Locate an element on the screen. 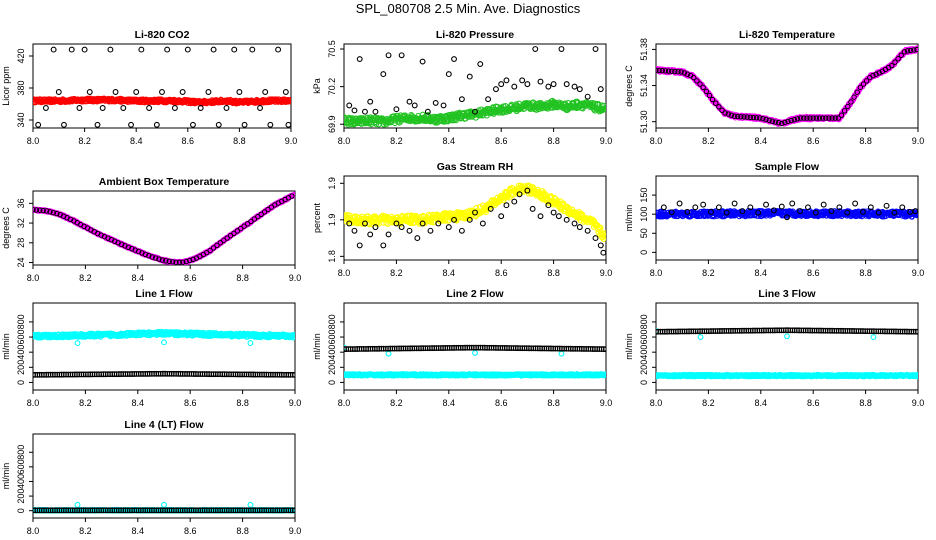 This screenshot has width=936, height=540. y-tick-label: 50 is located at coordinates (644, 233).